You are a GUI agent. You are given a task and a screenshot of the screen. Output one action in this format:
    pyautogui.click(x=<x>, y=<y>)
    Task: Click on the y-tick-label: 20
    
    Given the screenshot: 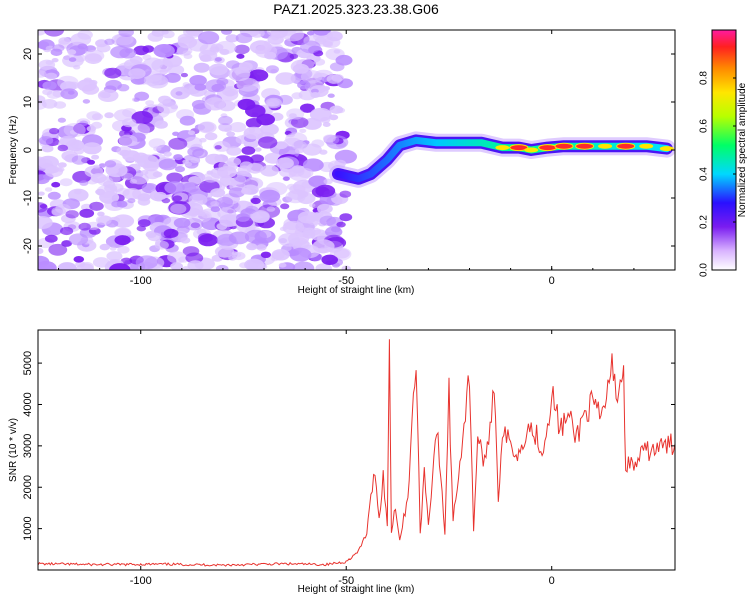 What is the action you would take?
    pyautogui.click(x=28, y=54)
    